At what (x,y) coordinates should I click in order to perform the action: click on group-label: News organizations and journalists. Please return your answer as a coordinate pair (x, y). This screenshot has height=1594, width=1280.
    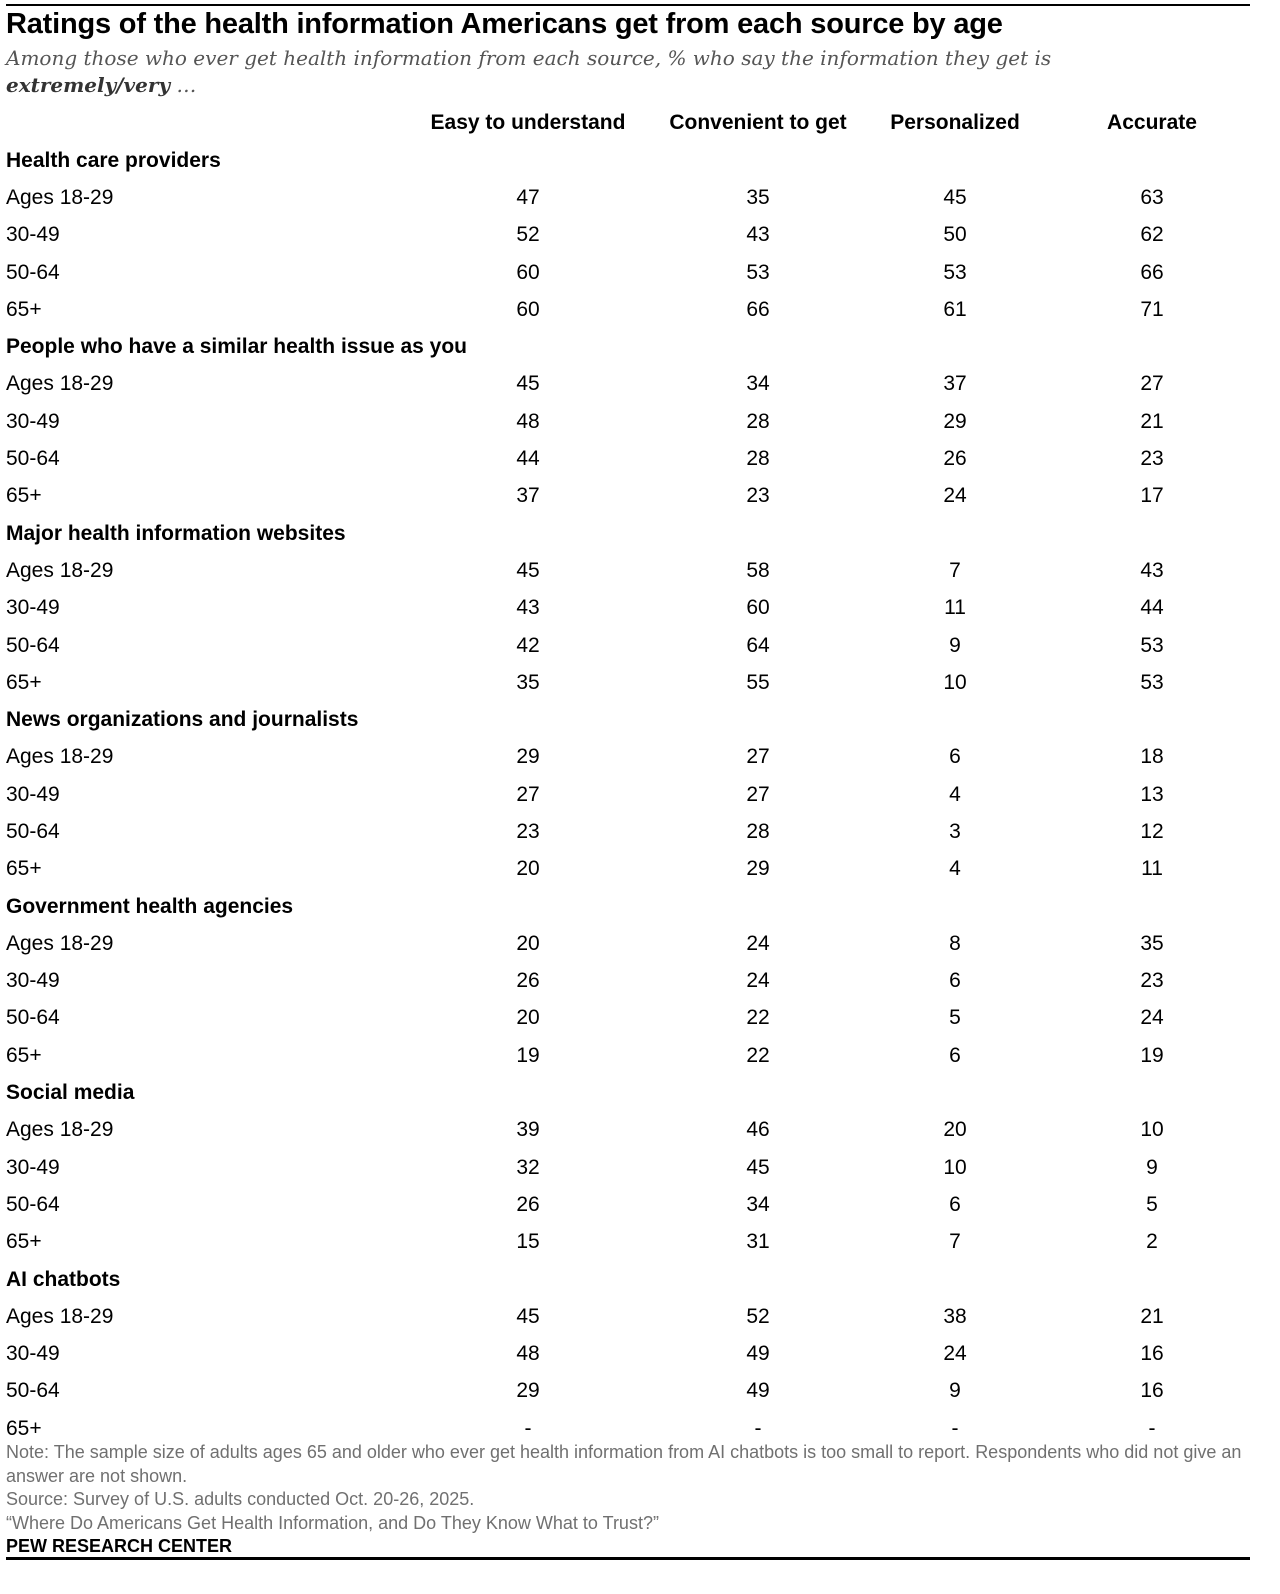
    Looking at the image, I should click on (182, 720).